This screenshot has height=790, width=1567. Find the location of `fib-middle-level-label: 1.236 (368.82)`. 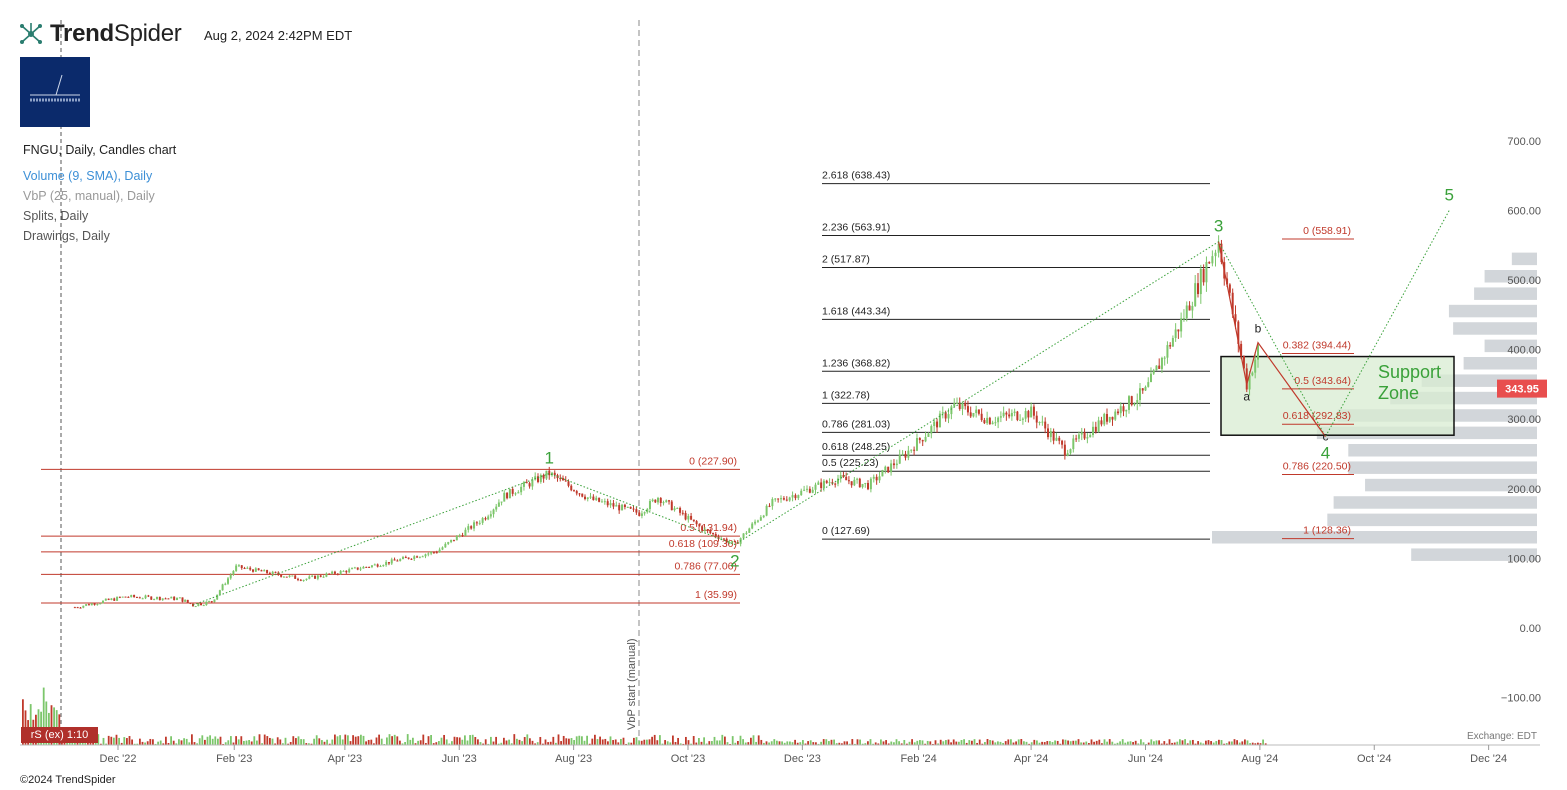

fib-middle-level-label: 1.236 (368.82) is located at coordinates (856, 363).